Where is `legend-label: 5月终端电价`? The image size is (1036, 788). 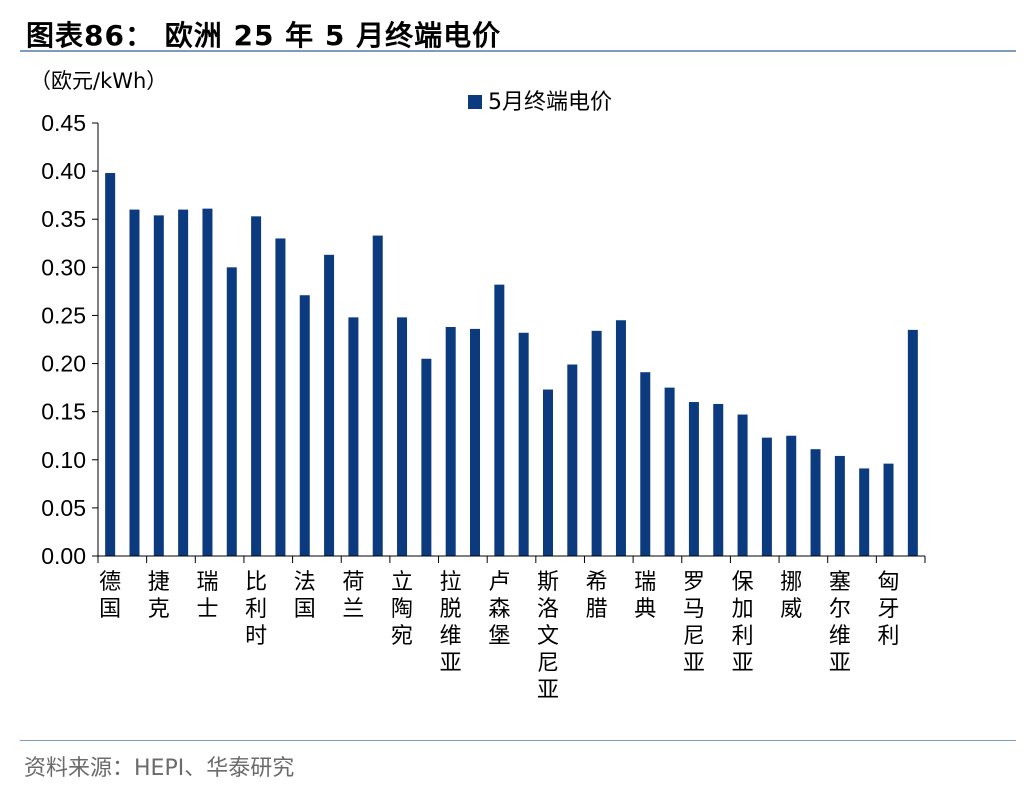 legend-label: 5月终端电价 is located at coordinates (550, 102).